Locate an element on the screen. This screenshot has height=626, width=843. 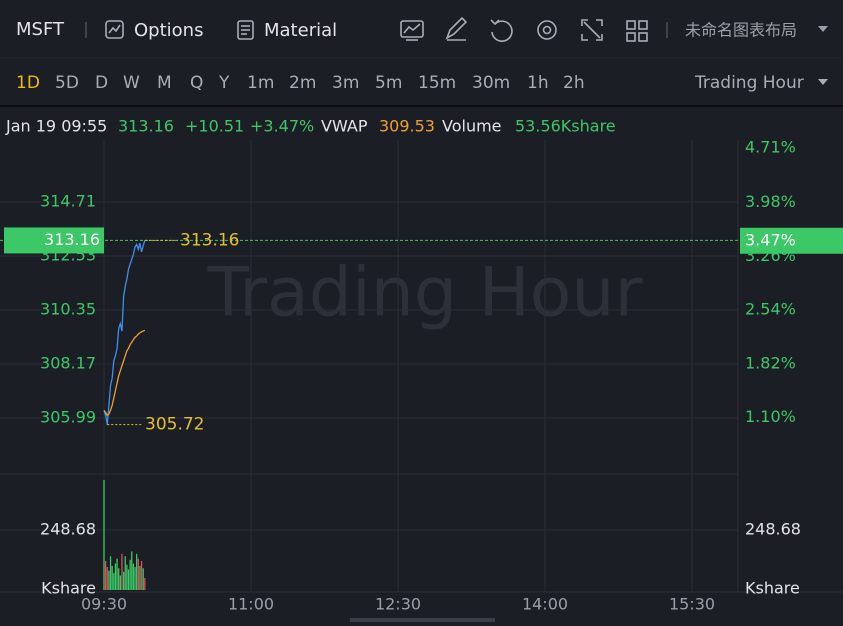
options-button: Options is located at coordinates (168, 30).